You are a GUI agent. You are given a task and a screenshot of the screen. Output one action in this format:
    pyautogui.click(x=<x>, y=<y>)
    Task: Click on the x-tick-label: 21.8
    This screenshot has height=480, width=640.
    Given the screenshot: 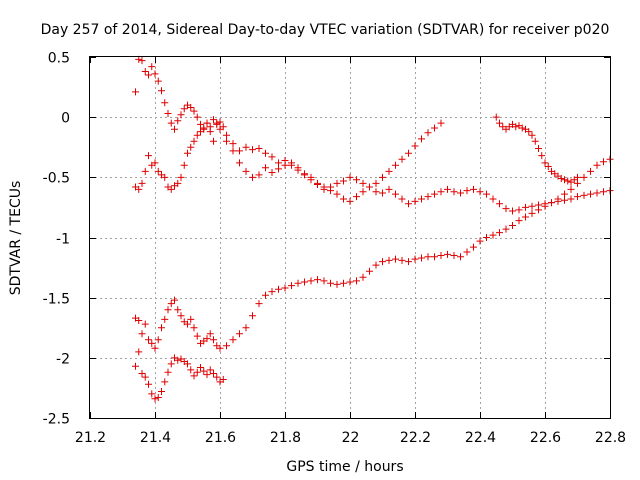 What is the action you would take?
    pyautogui.click(x=285, y=438)
    